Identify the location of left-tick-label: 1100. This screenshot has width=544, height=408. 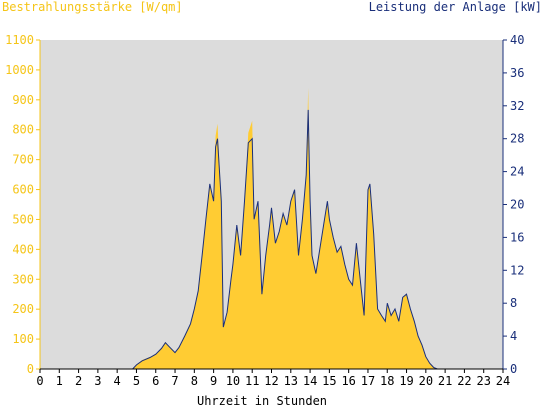
(19, 40).